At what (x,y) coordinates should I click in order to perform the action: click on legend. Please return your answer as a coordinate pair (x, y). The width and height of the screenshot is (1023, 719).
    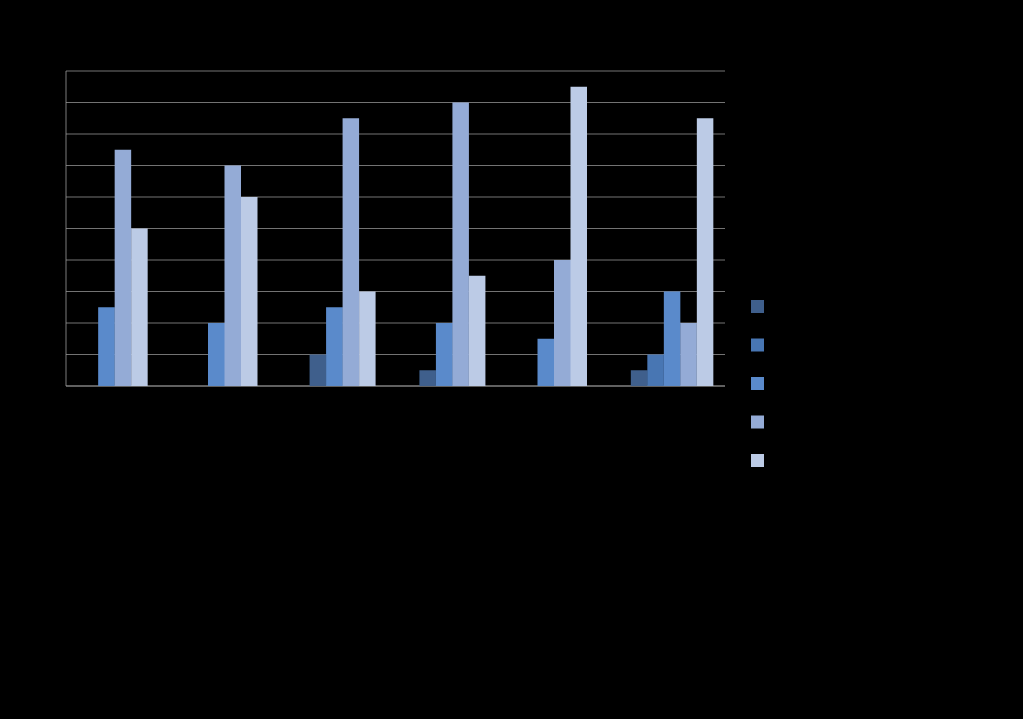
    Looking at the image, I should click on (757, 383).